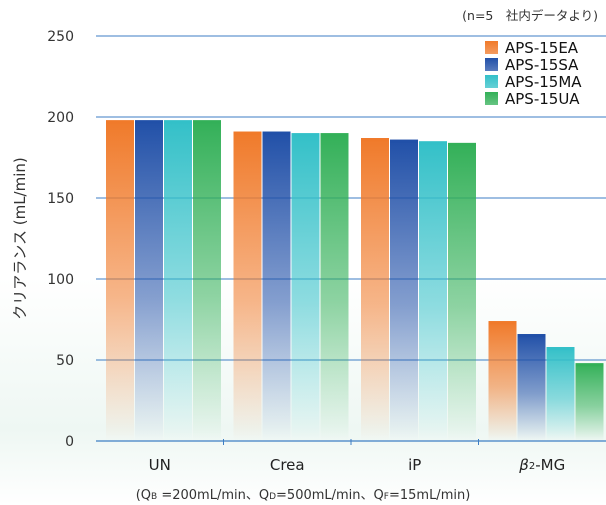 Image resolution: width=606 pixels, height=505 pixels. What do you see at coordinates (542, 65) in the screenshot?
I see `legend-label: APS-15SA` at bounding box center [542, 65].